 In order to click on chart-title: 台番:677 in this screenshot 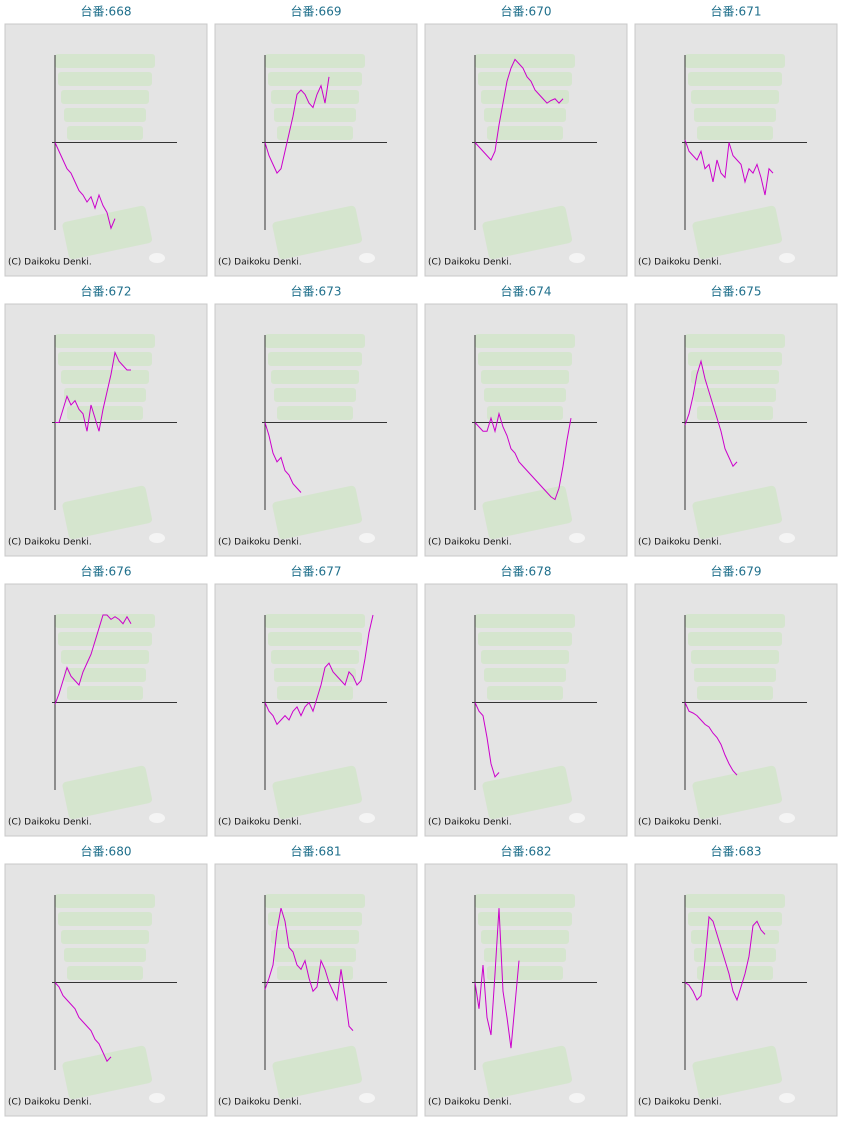, I will do `click(316, 571)`.